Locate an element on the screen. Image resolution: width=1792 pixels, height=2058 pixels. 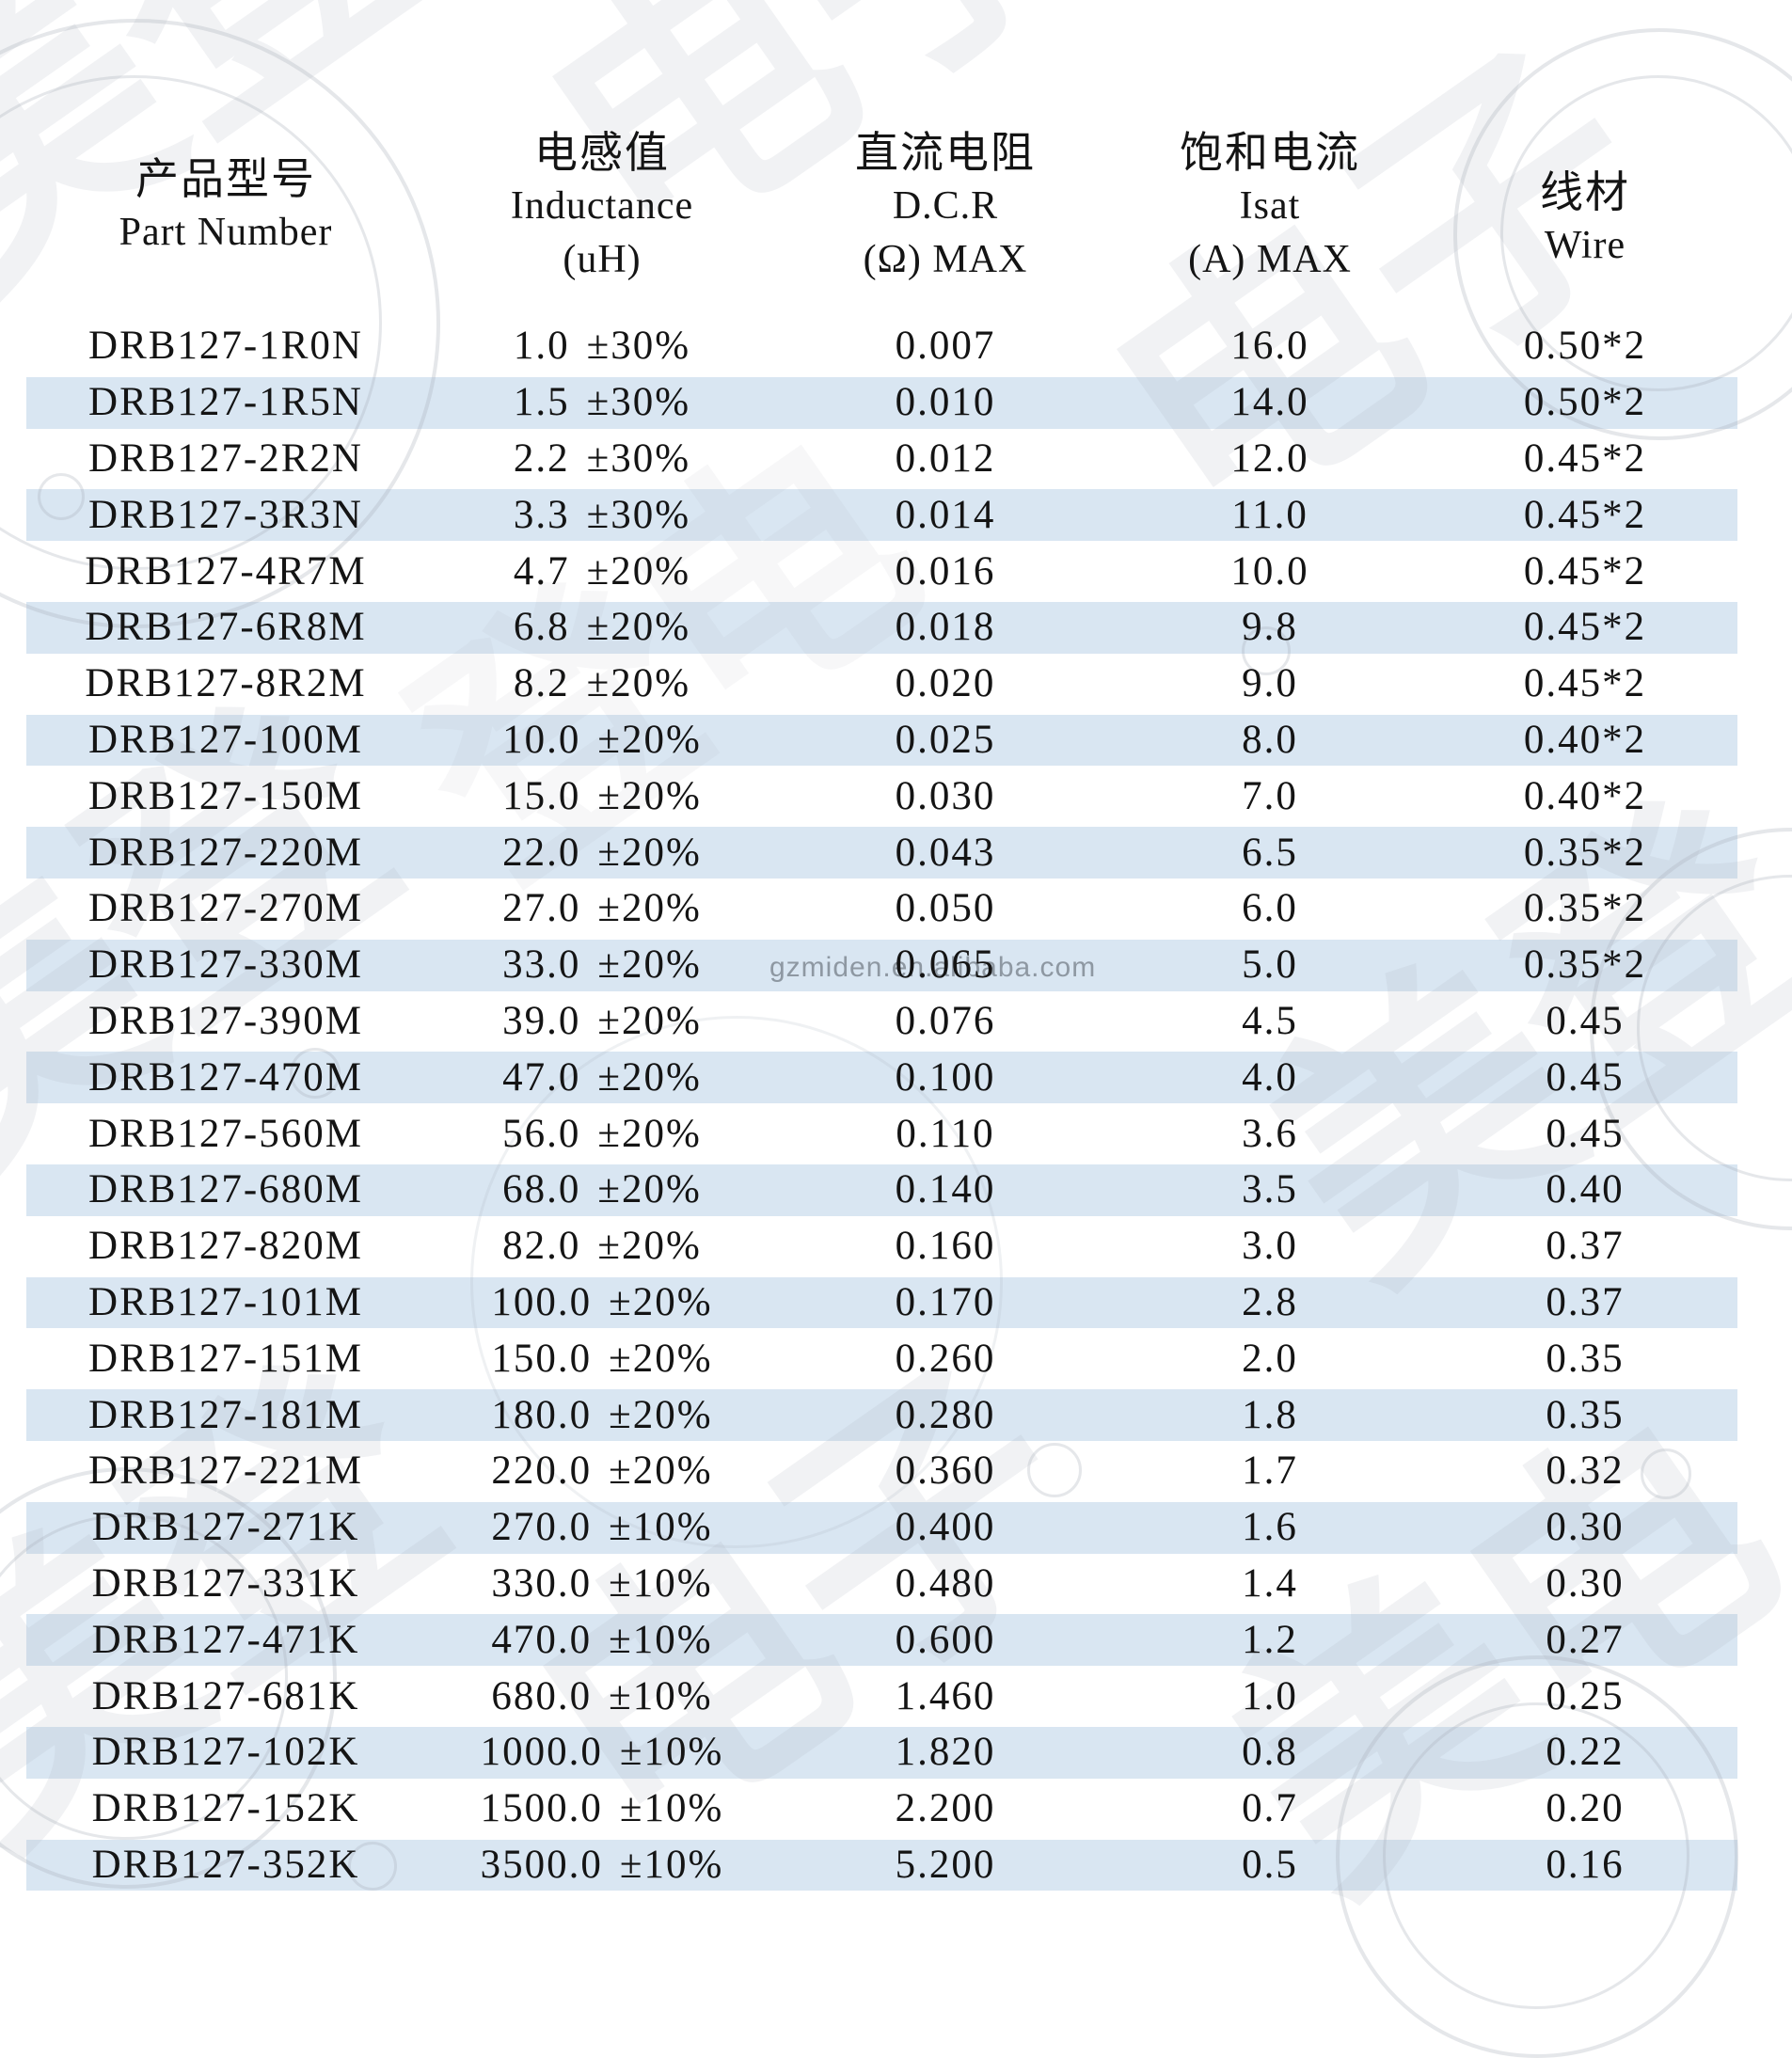
wire-cell: 0.27 is located at coordinates (1586, 1639).